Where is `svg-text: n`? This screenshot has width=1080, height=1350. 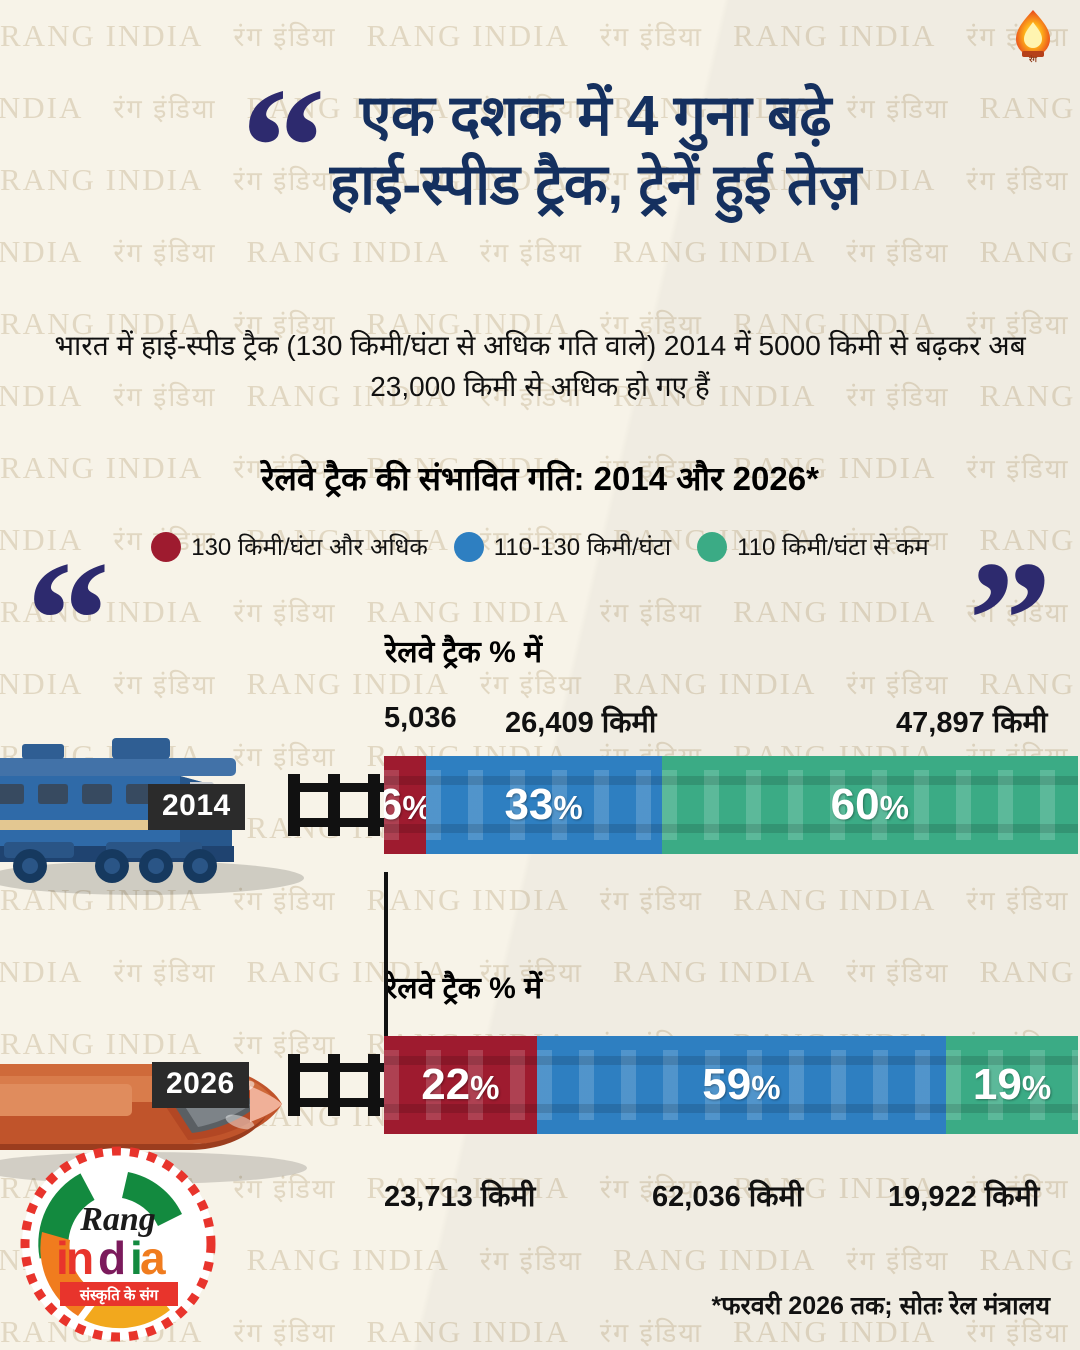
svg-text: n is located at coordinates (80, 1258).